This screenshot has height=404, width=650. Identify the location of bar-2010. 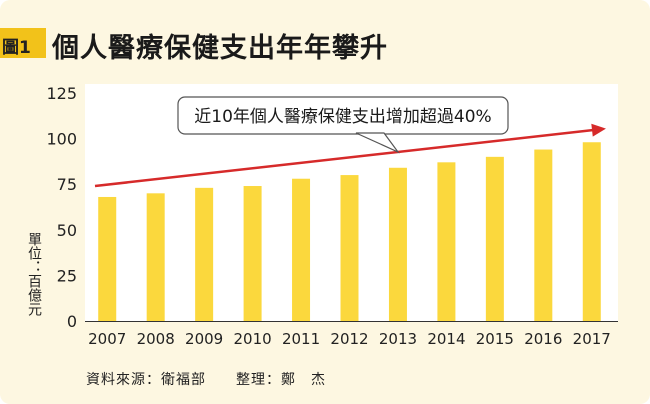
(252, 253).